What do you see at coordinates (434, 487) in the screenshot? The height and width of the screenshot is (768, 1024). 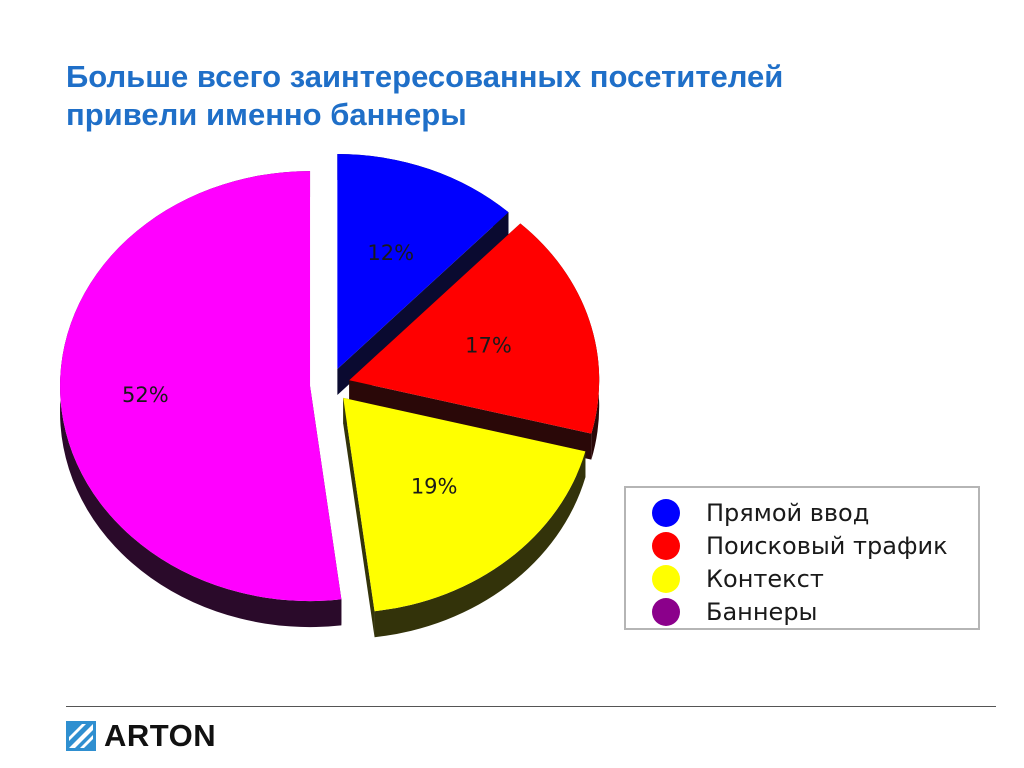 I see `pie-label-context: 19%` at bounding box center [434, 487].